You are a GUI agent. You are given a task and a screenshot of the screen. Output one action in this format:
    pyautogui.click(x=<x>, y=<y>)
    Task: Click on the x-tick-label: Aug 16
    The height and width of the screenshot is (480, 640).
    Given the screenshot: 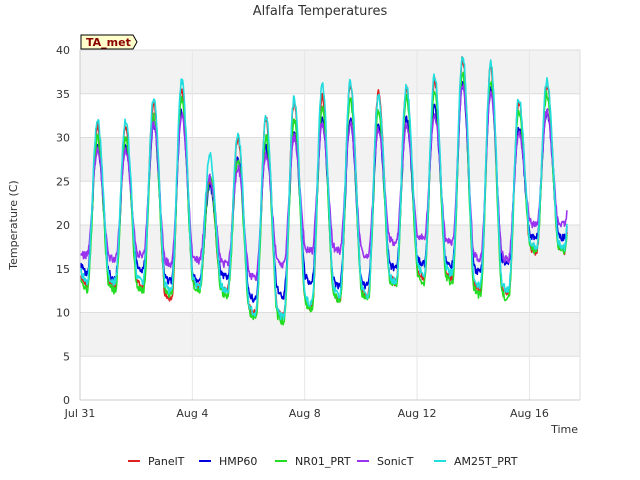 What is the action you would take?
    pyautogui.click(x=529, y=413)
    